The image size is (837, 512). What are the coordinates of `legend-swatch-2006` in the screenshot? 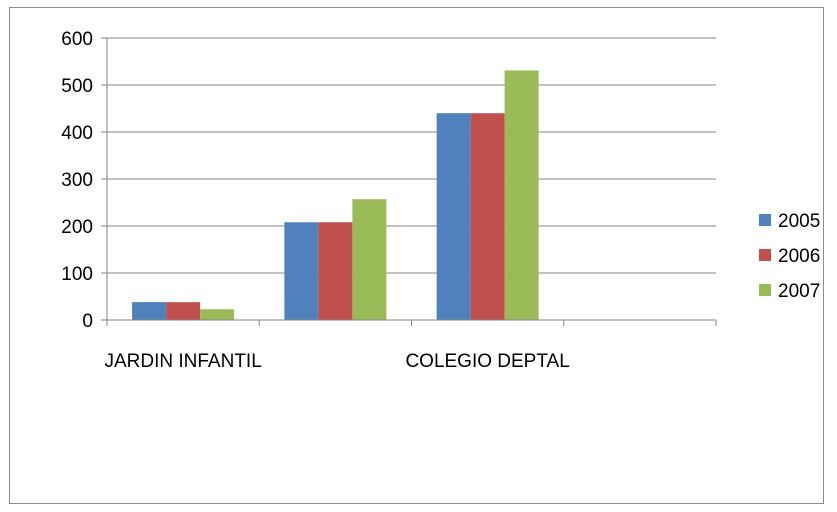 It's located at (765, 255).